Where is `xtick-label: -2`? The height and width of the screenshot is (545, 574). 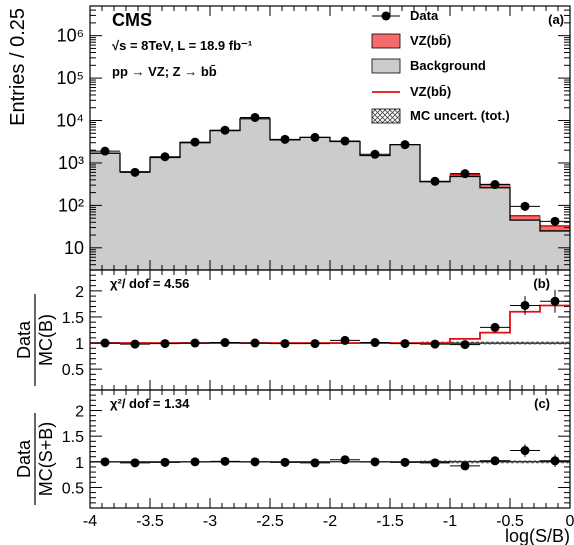 xtick-label: -2 is located at coordinates (330, 521).